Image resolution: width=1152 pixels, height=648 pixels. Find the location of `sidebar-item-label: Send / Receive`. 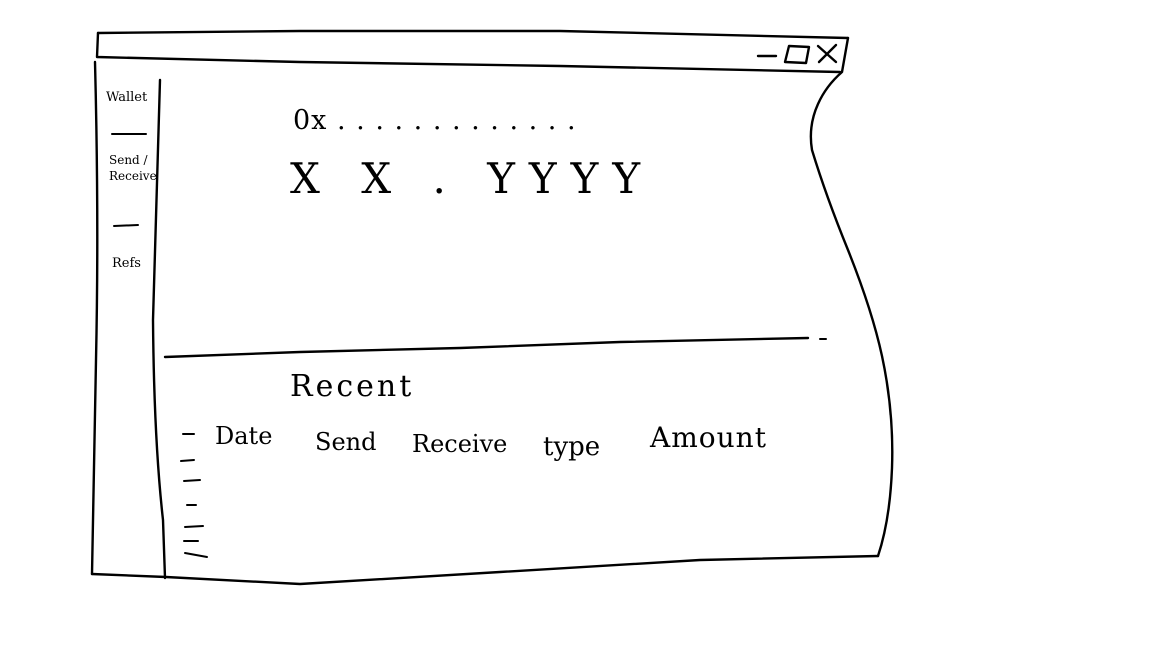

sidebar-item-label: Send / Receive is located at coordinates (133, 168).